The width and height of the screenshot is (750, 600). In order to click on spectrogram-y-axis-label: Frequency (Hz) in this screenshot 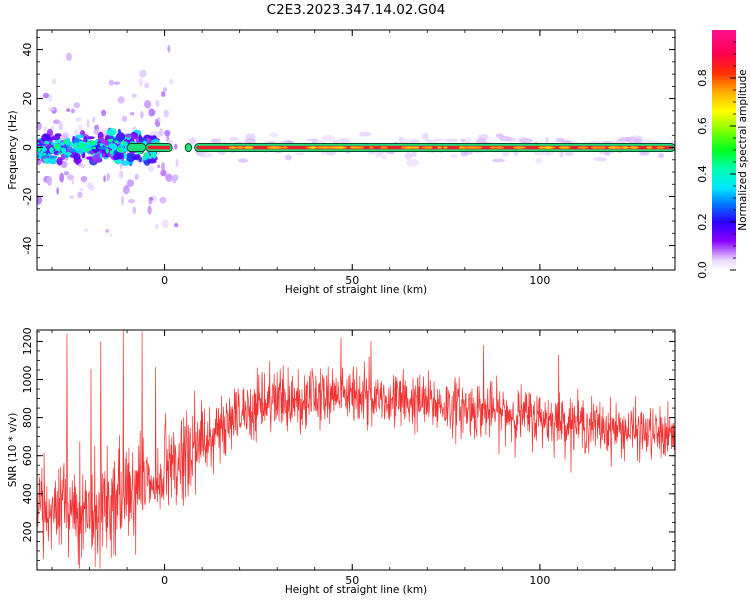, I will do `click(13, 149)`.